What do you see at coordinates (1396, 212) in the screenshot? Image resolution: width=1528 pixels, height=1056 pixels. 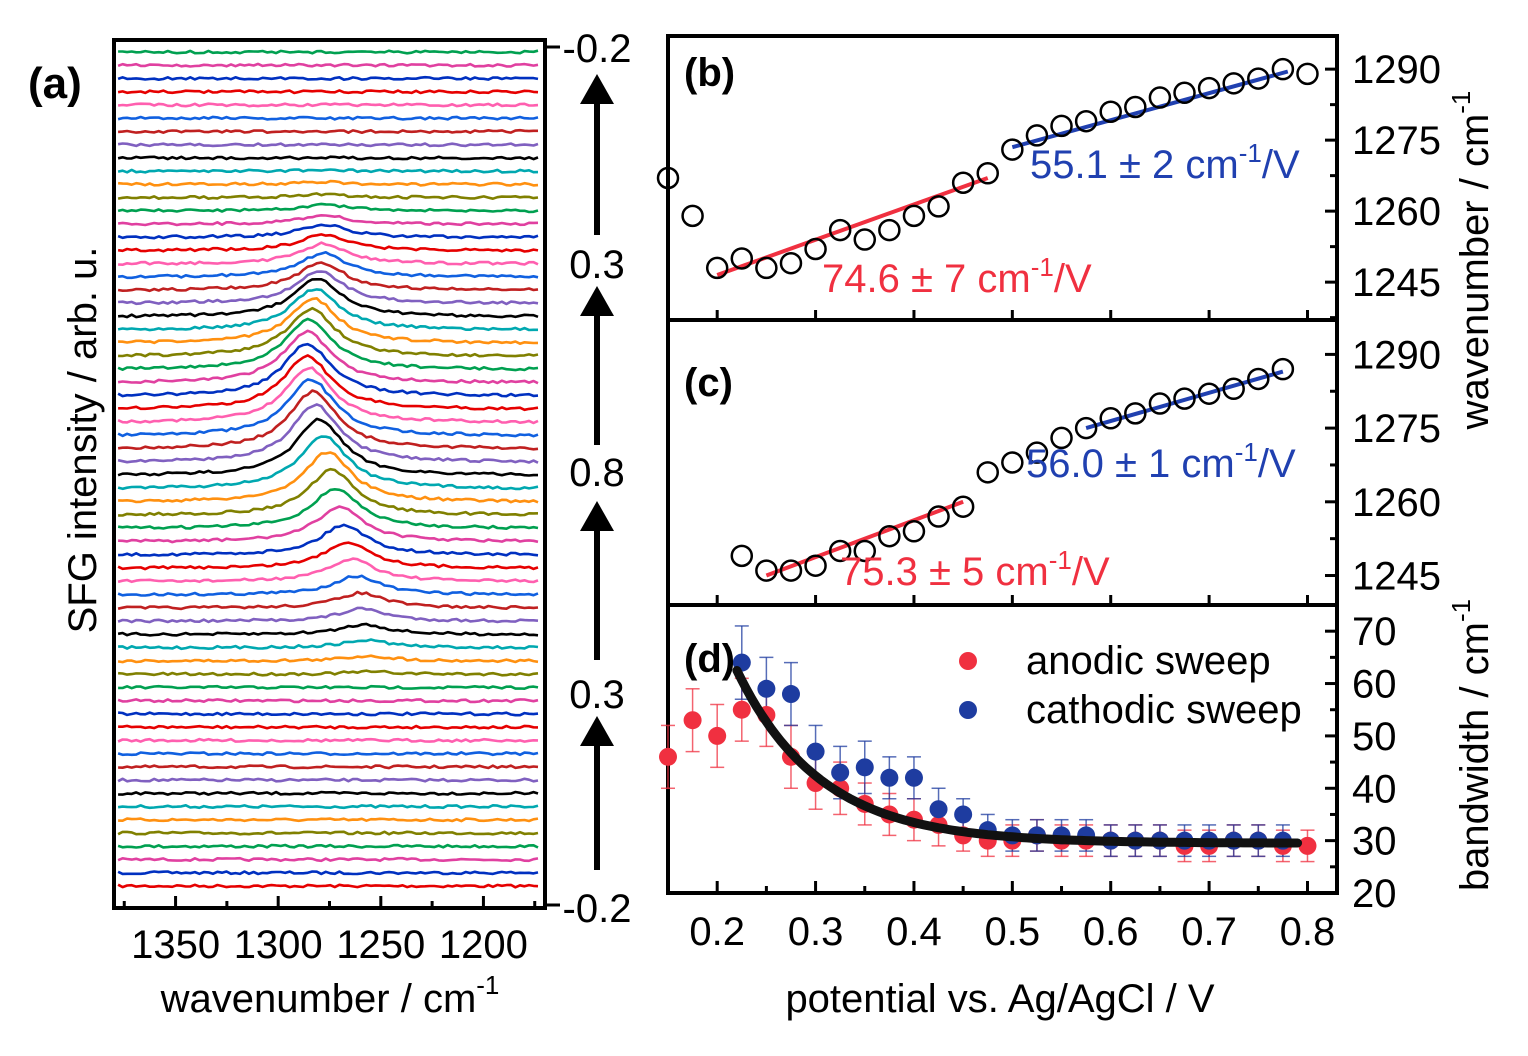 I see `panel-b-ytick-label: 1260` at bounding box center [1396, 212].